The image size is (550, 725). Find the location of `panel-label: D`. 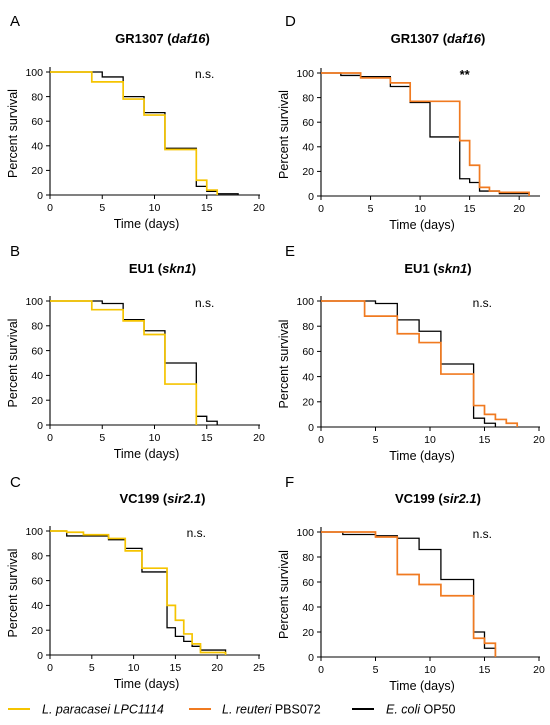

panel-label: D is located at coordinates (290, 21).